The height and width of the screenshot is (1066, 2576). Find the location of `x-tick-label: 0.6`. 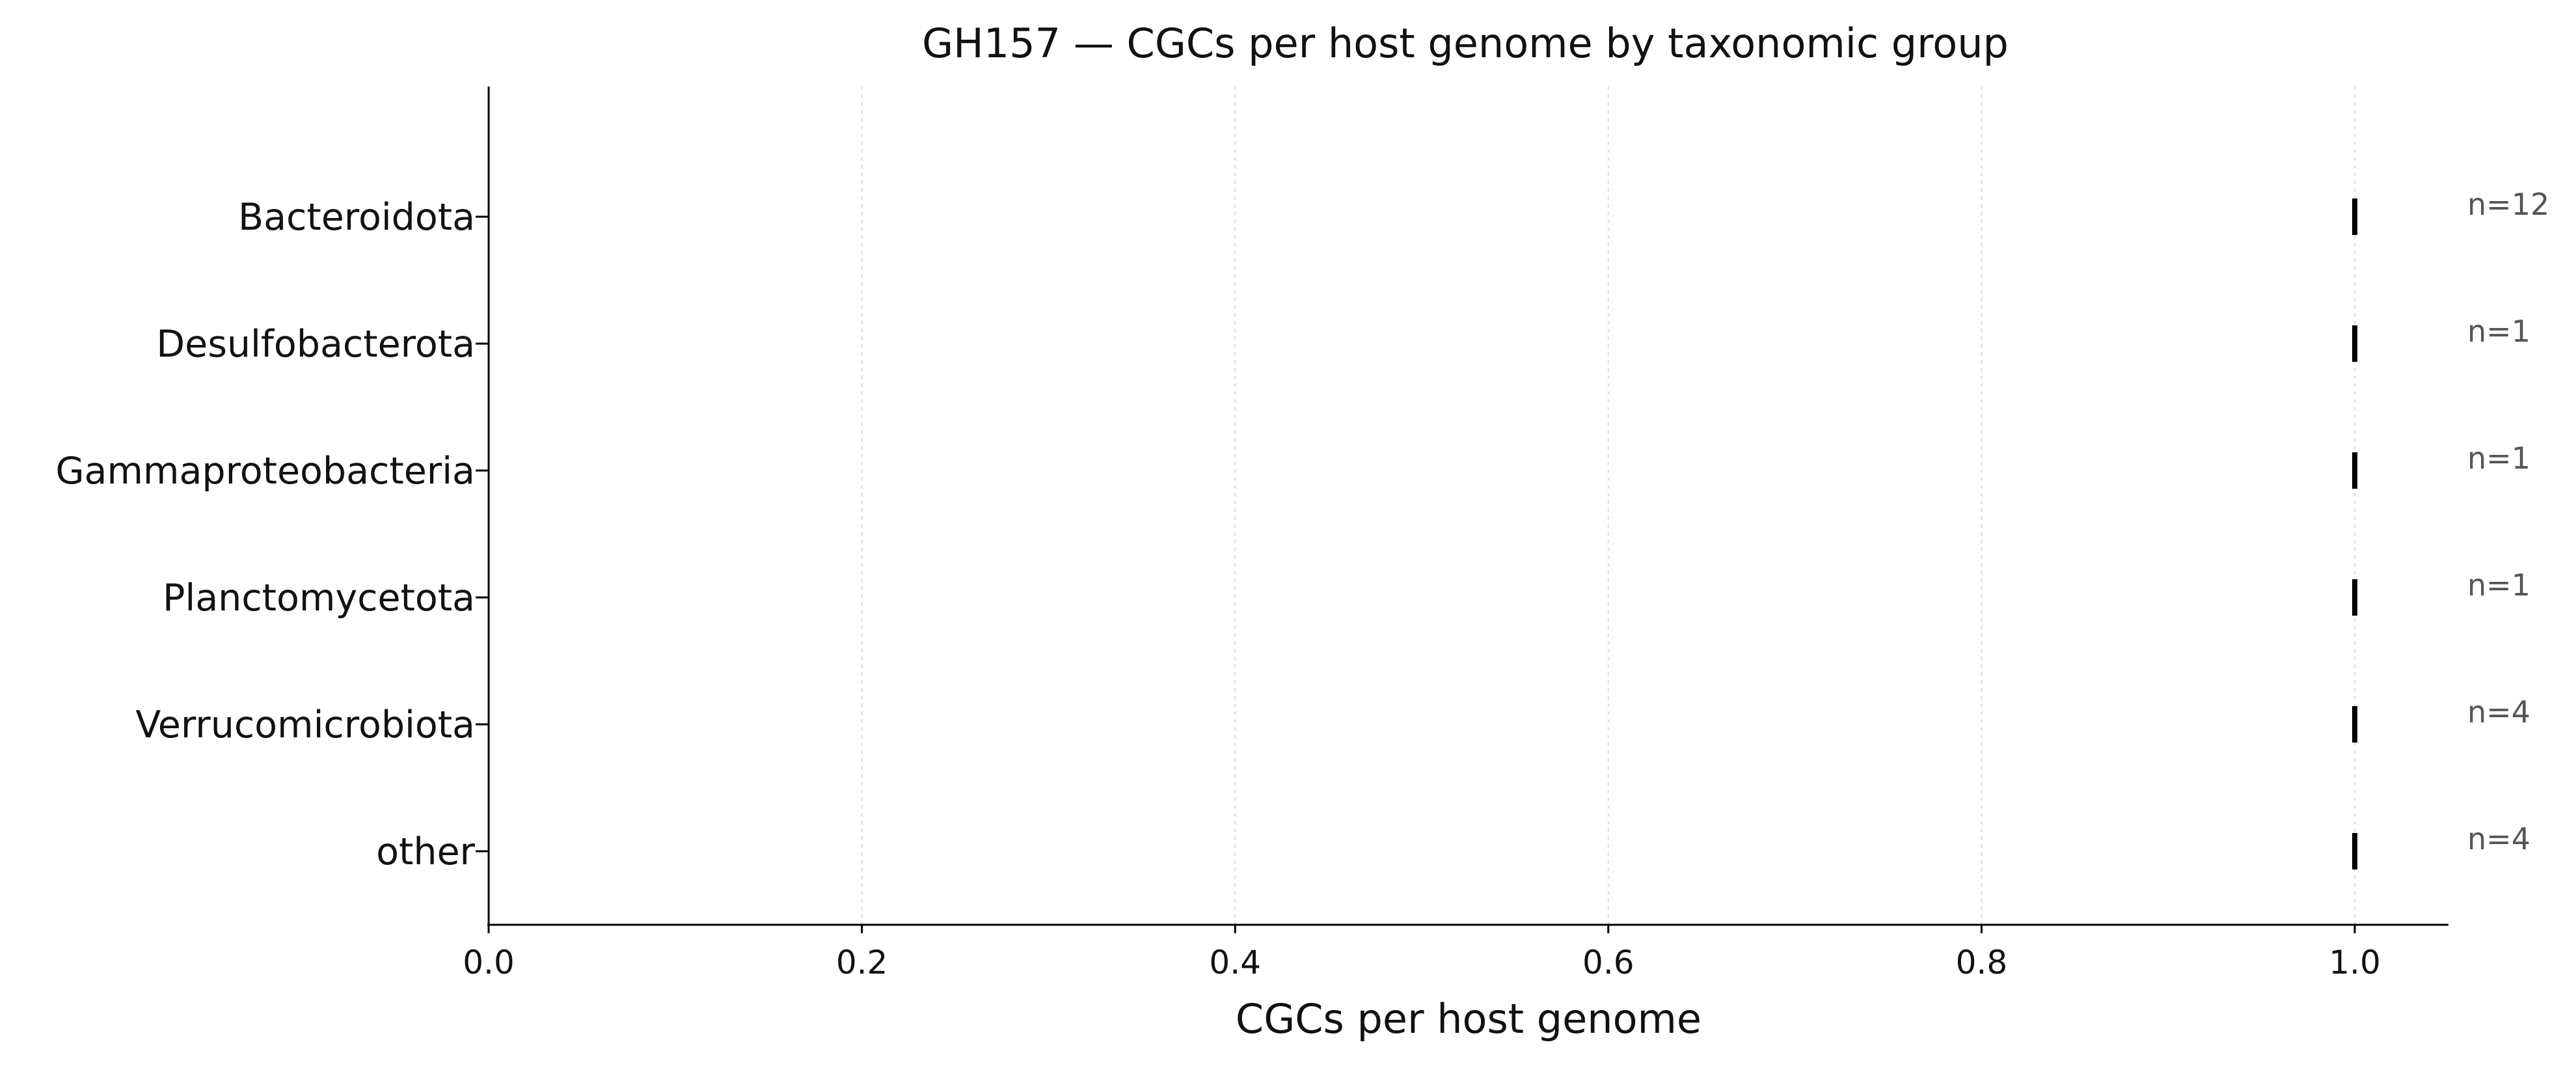

x-tick-label: 0.6 is located at coordinates (1608, 962).